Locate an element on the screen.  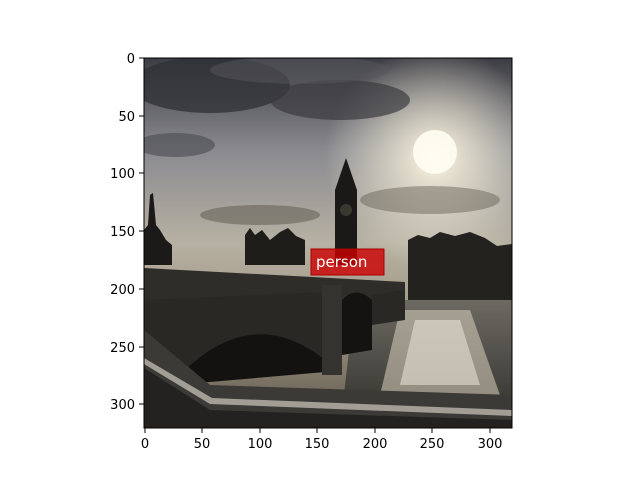
detection-label: person is located at coordinates (341, 262).